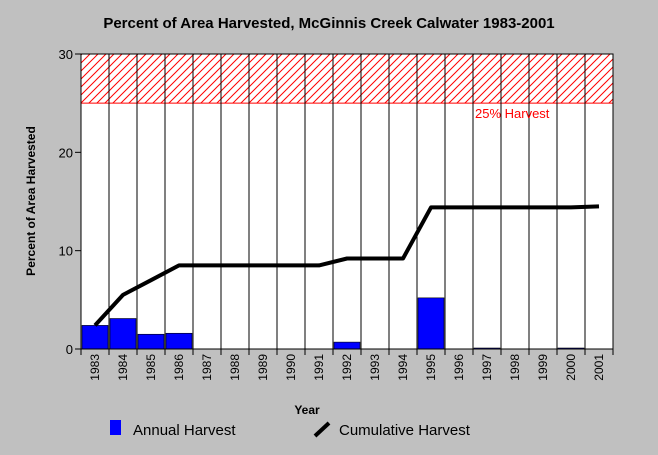 The height and width of the screenshot is (455, 658). I want to click on x-tick-label: 2001, so click(599, 367).